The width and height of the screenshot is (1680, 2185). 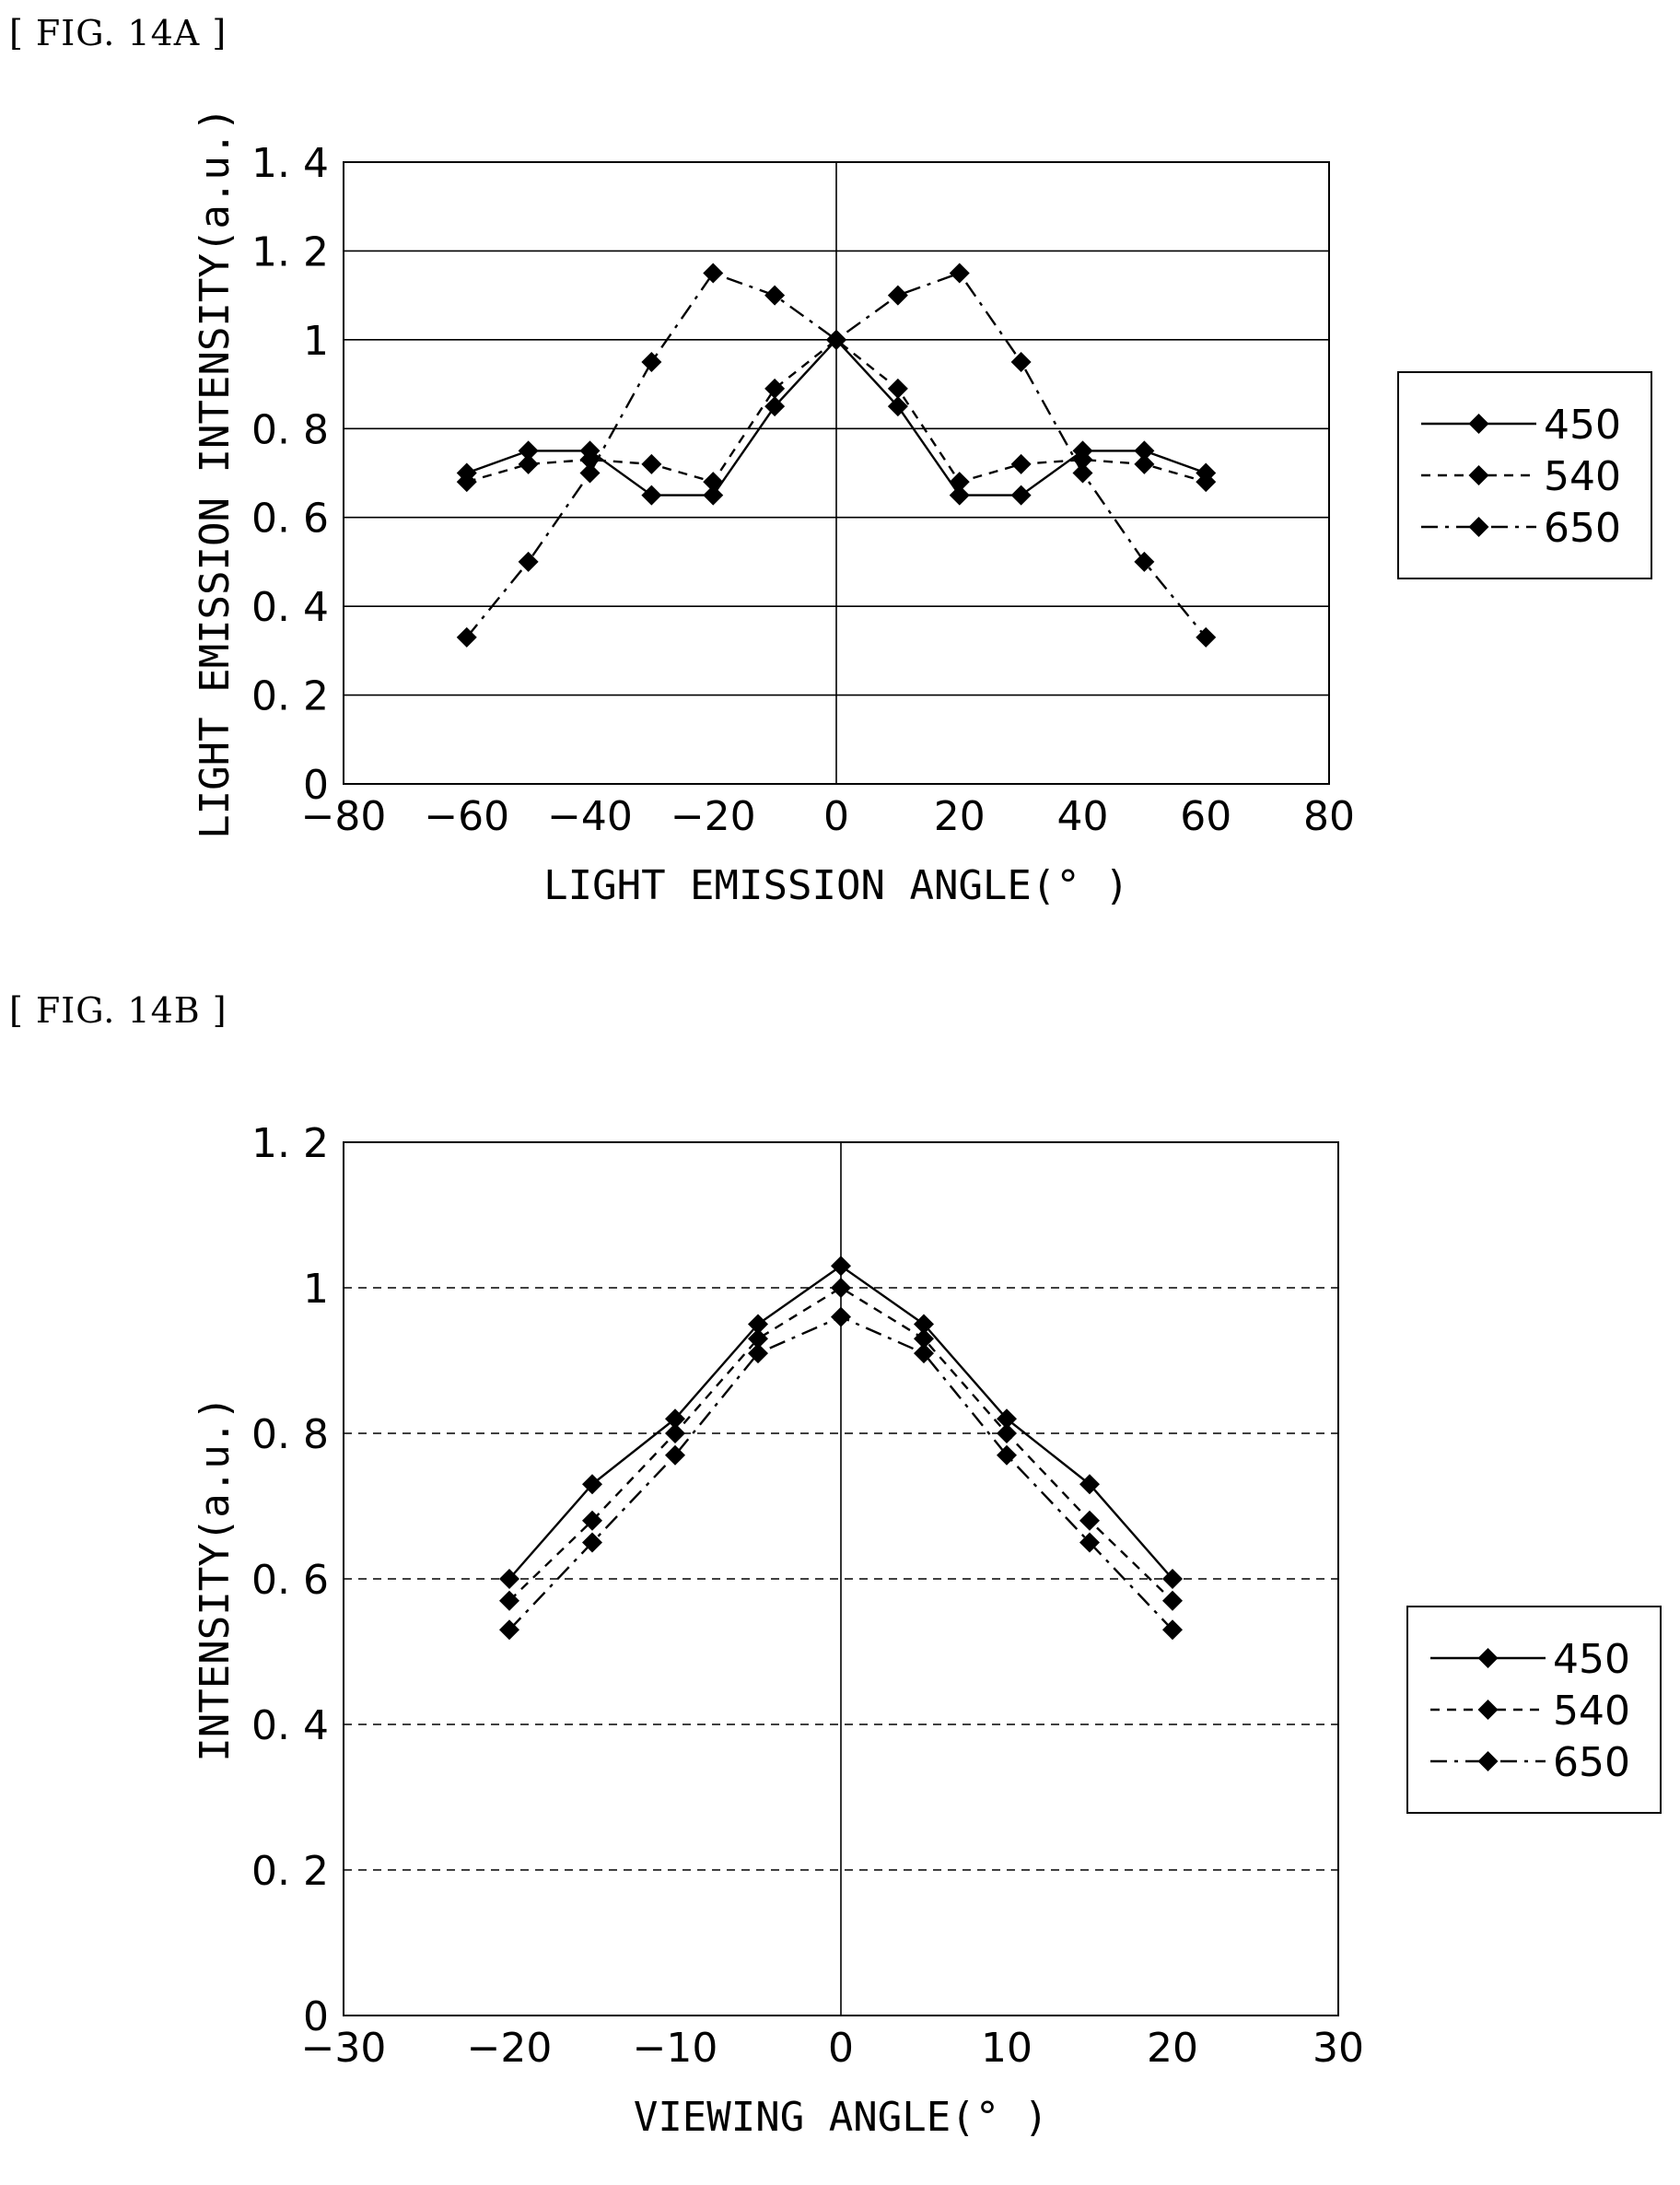 What do you see at coordinates (466, 816) in the screenshot?
I see `x-tick-label: −60` at bounding box center [466, 816].